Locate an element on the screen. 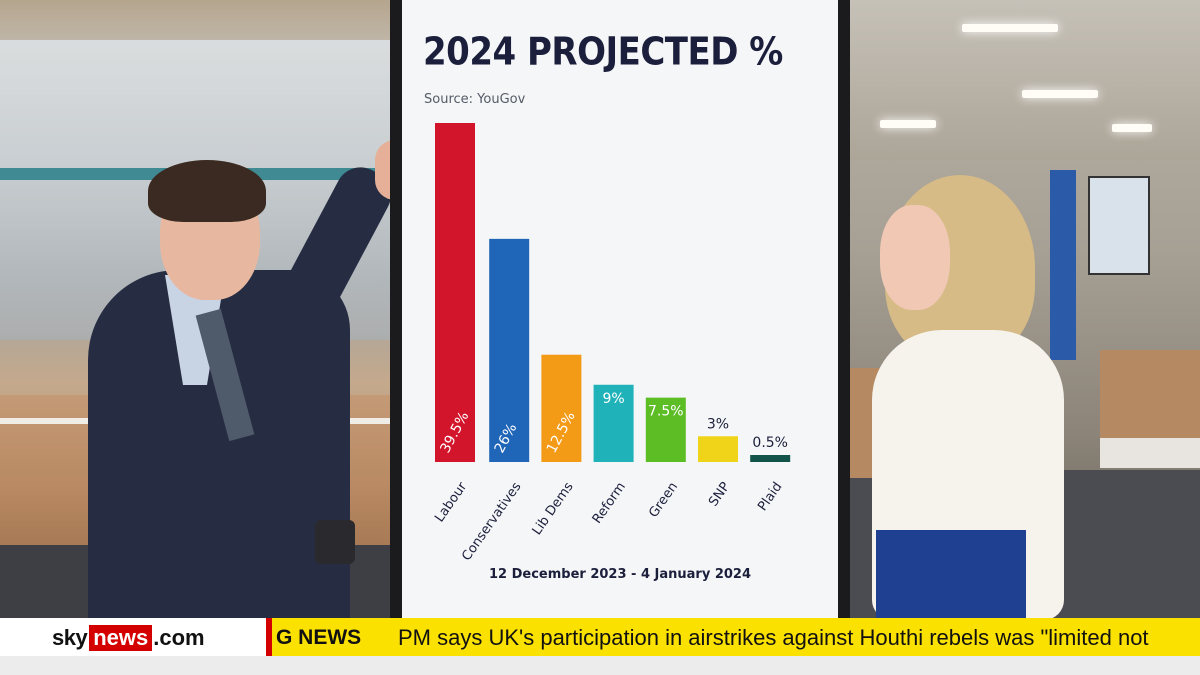  category-label-reform: Reform is located at coordinates (609, 503).